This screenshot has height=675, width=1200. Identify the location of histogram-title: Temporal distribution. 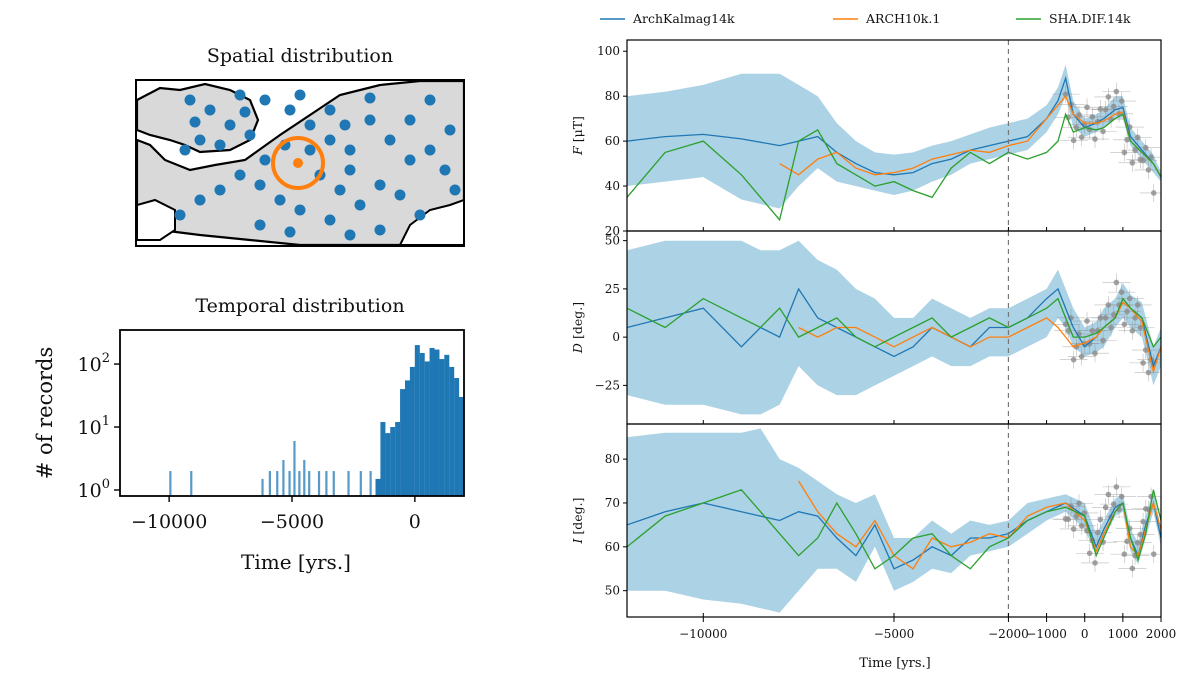
(299, 306).